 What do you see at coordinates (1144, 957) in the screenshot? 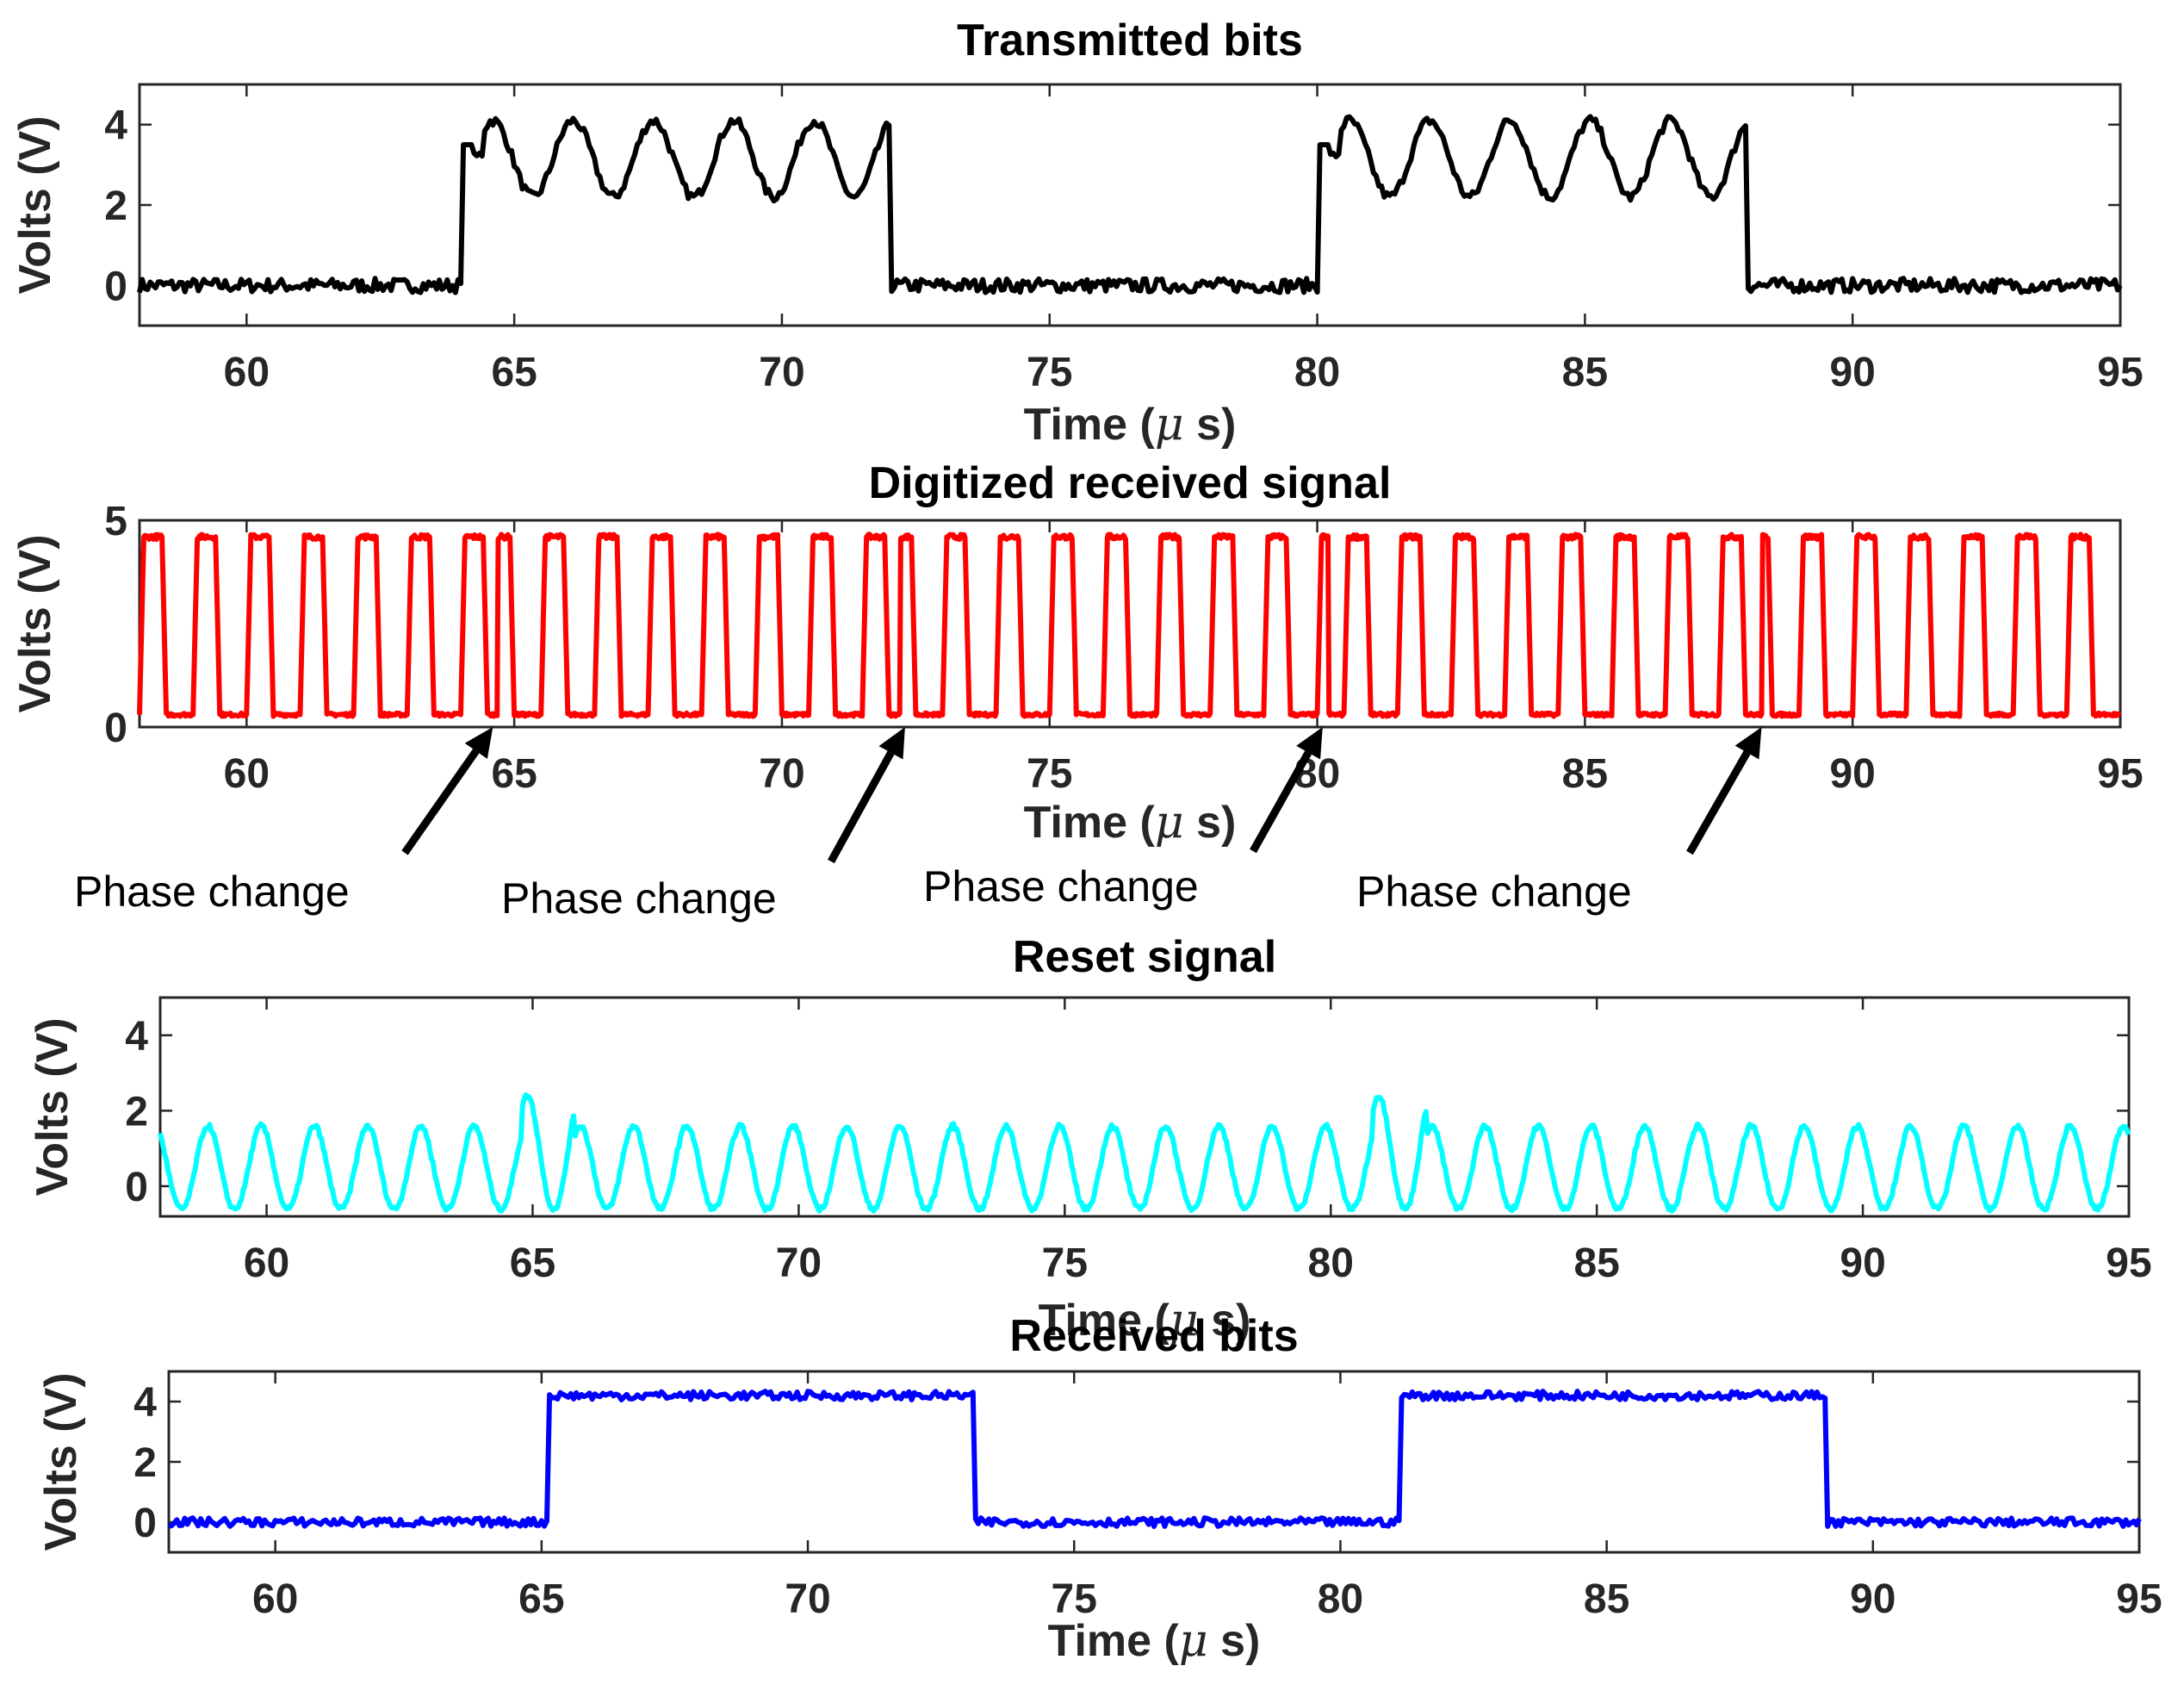
I see `chart-title: Reset signal` at bounding box center [1144, 957].